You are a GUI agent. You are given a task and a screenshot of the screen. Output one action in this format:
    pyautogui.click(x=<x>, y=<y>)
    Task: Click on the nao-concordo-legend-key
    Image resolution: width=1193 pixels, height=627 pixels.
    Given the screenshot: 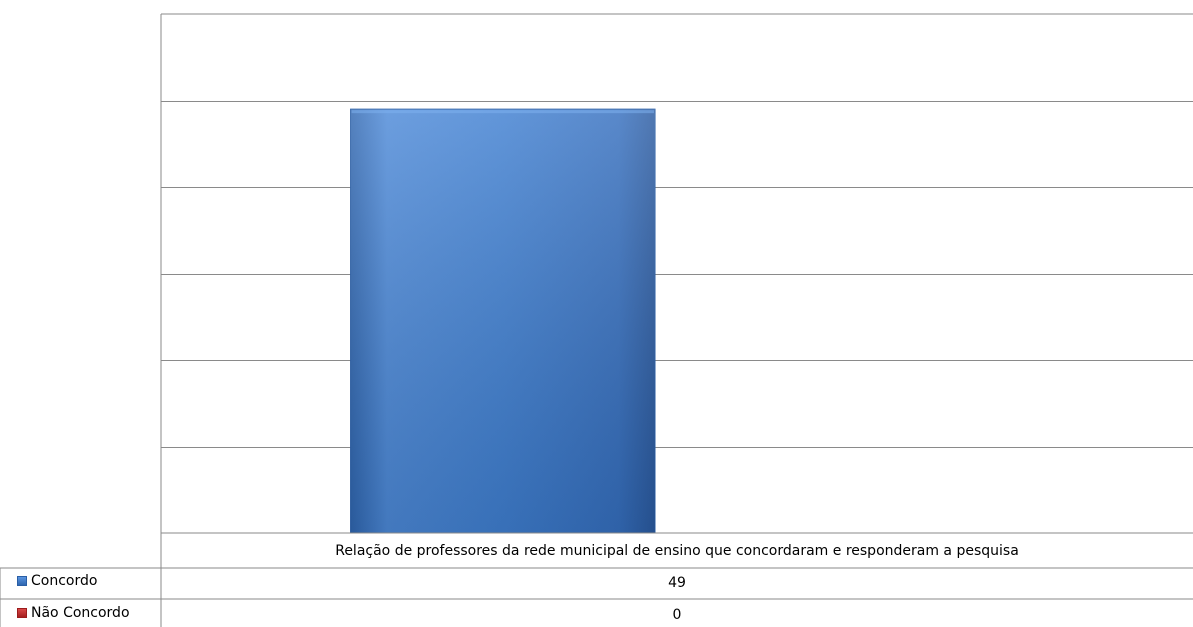 What is the action you would take?
    pyautogui.click(x=22, y=613)
    